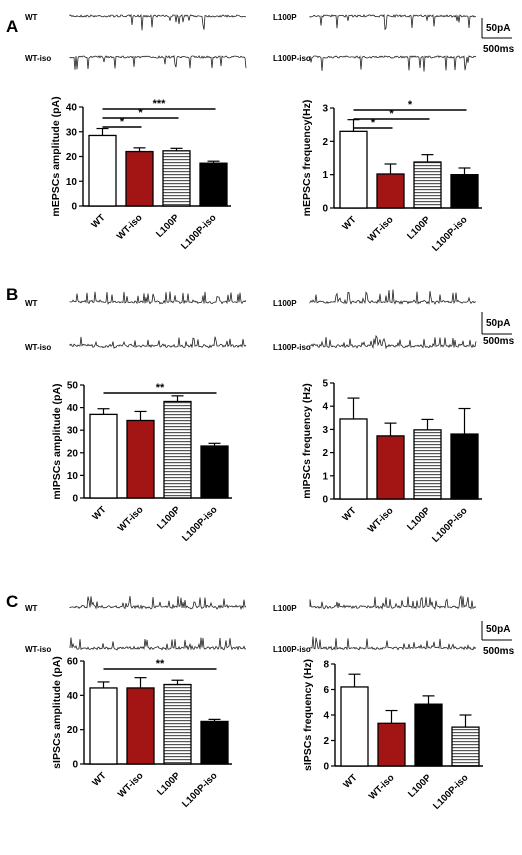 The width and height of the screenshot is (522, 855). What do you see at coordinates (326, 690) in the screenshot?
I see `y-tick-label: 6` at bounding box center [326, 690].